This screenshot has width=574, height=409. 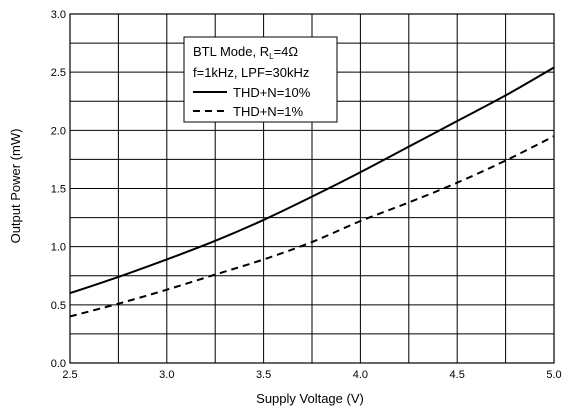 I want to click on legend-mode-subscript: L, so click(x=271, y=56).